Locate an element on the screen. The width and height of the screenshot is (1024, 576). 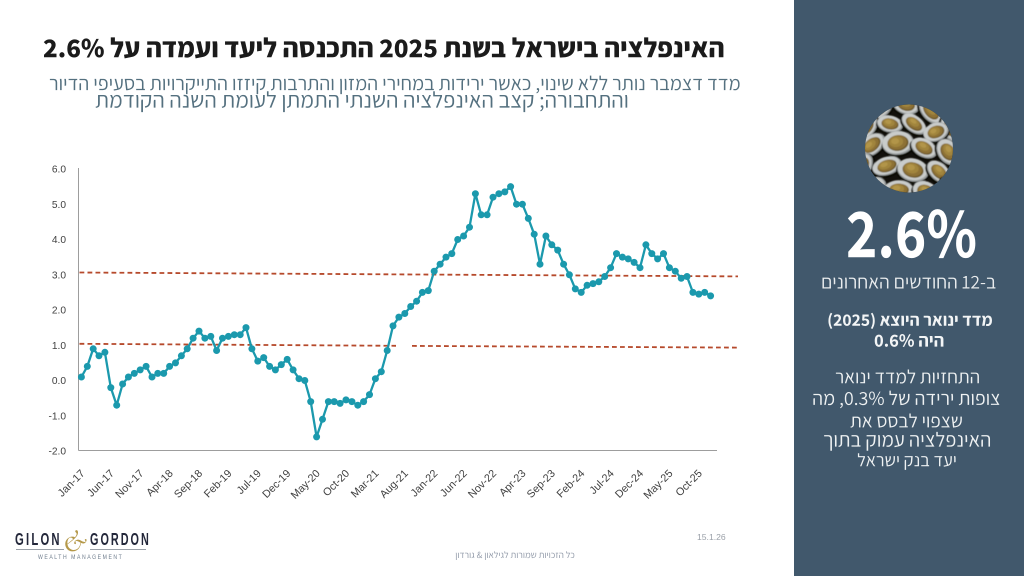
svg-text: Nov-22 is located at coordinates (482, 484).